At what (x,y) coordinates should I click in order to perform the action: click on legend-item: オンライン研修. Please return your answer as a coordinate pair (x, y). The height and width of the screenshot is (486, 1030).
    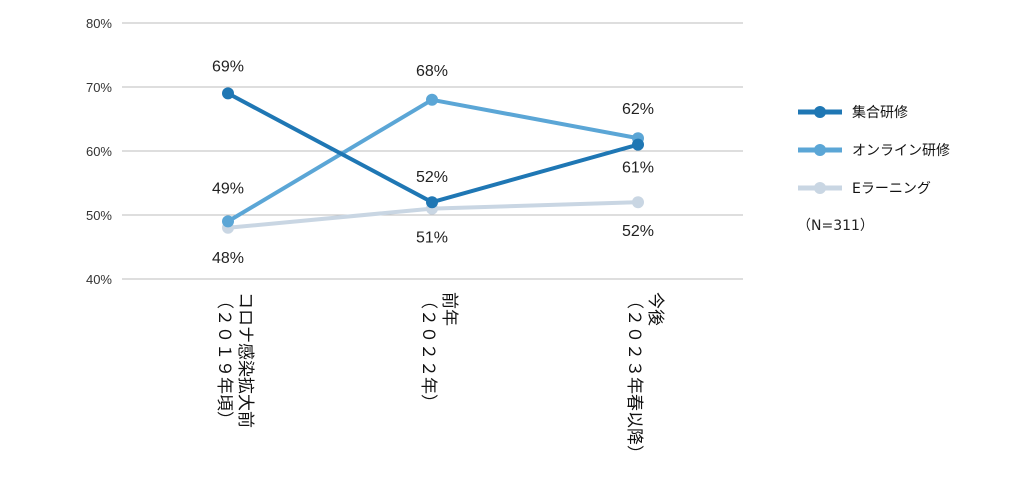
    Looking at the image, I should click on (874, 151).